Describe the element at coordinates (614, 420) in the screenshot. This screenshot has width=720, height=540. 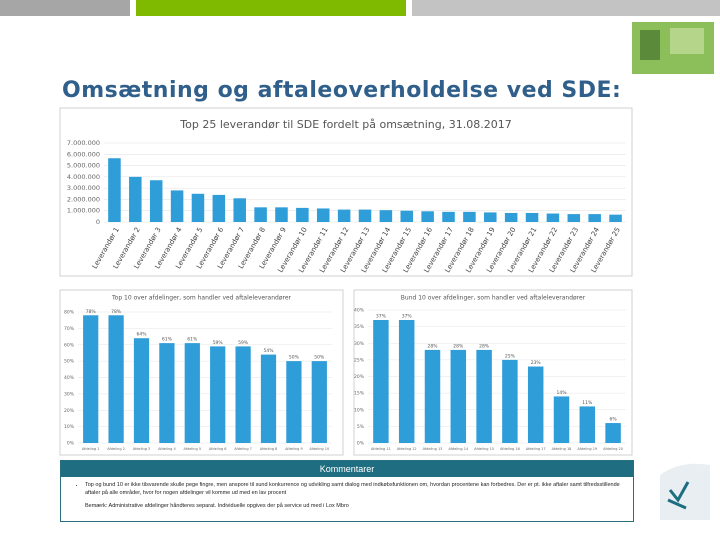
I see `value-label: 6%` at that location.